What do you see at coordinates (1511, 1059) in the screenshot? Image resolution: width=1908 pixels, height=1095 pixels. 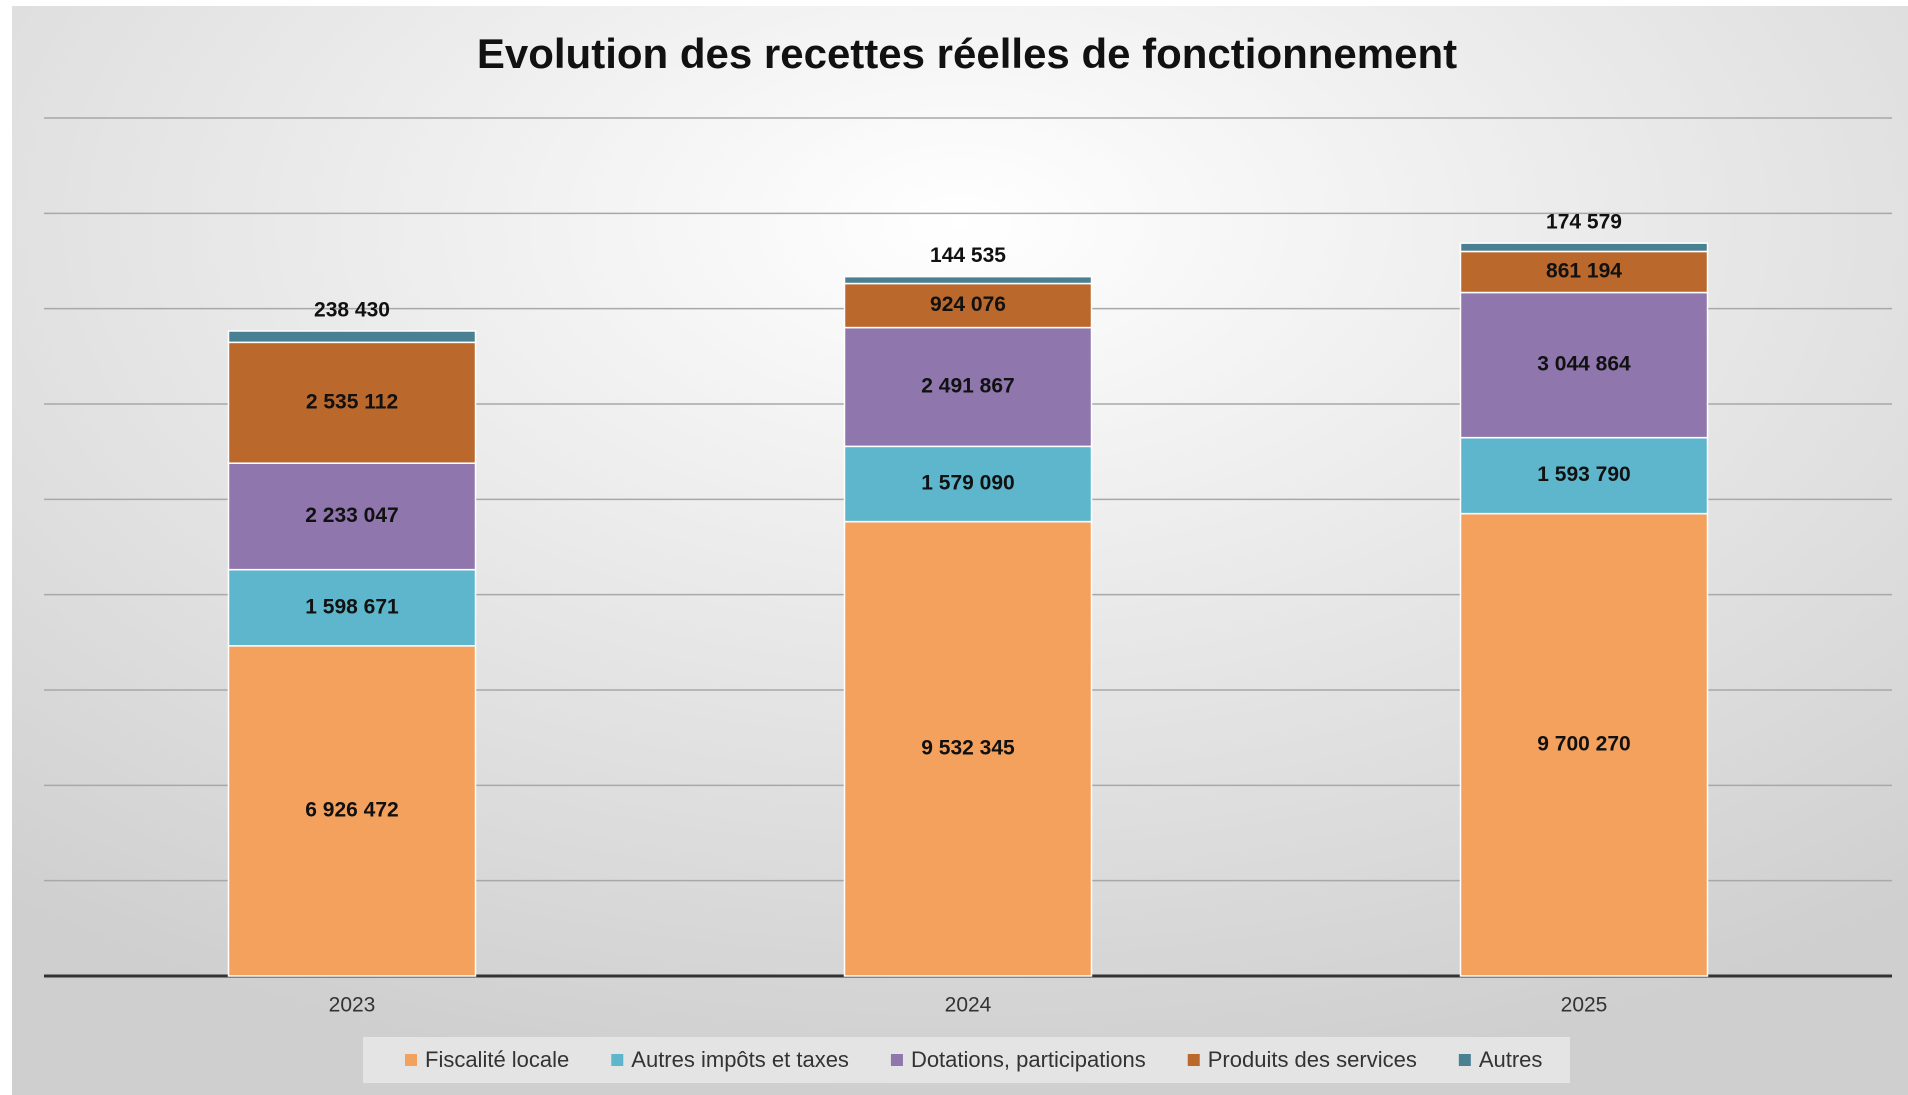 I see `legend-label: Autres` at bounding box center [1511, 1059].